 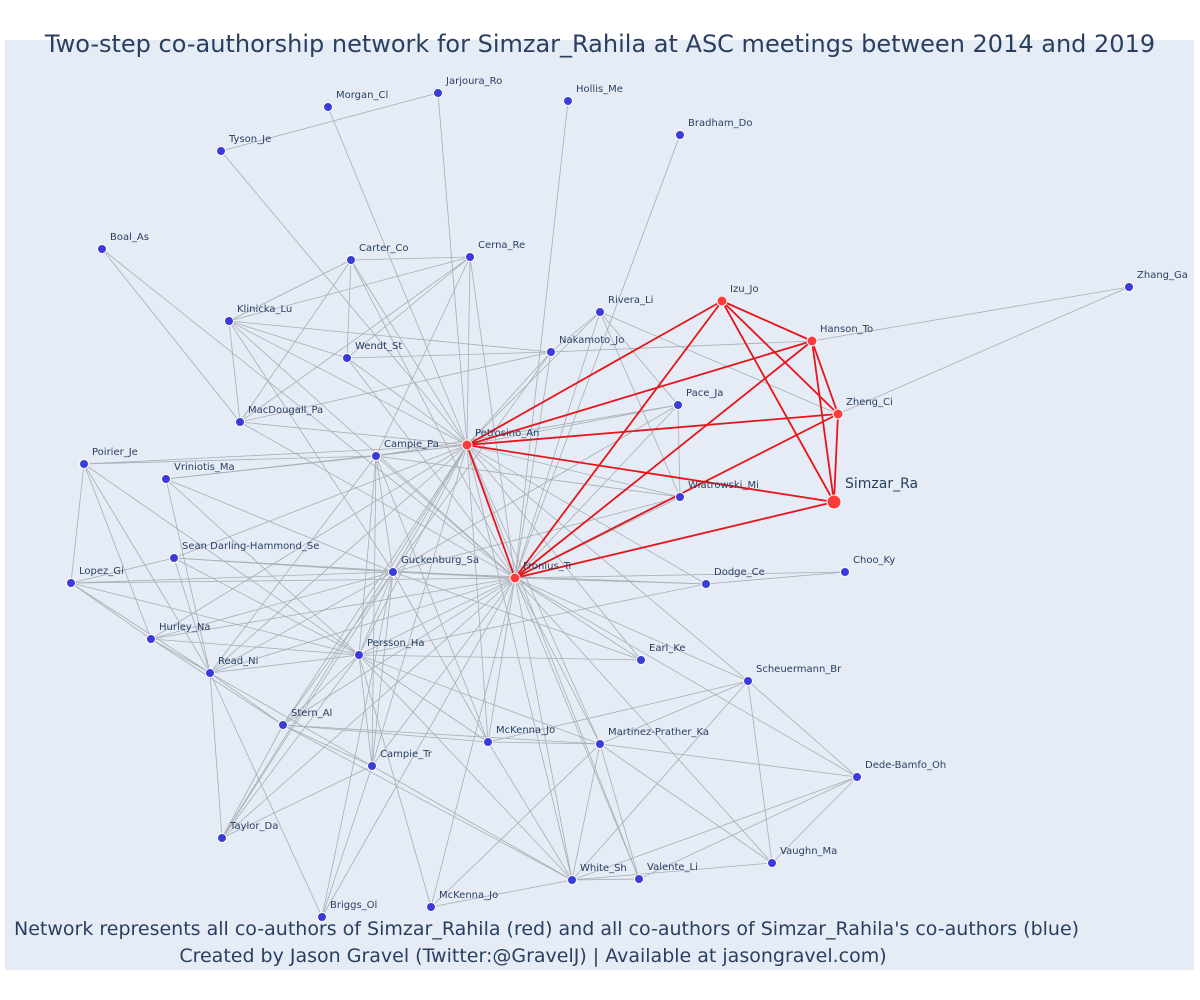 I want to click on edge-Persson_Ha-McKenna_Jo_a, so click(x=423, y=698).